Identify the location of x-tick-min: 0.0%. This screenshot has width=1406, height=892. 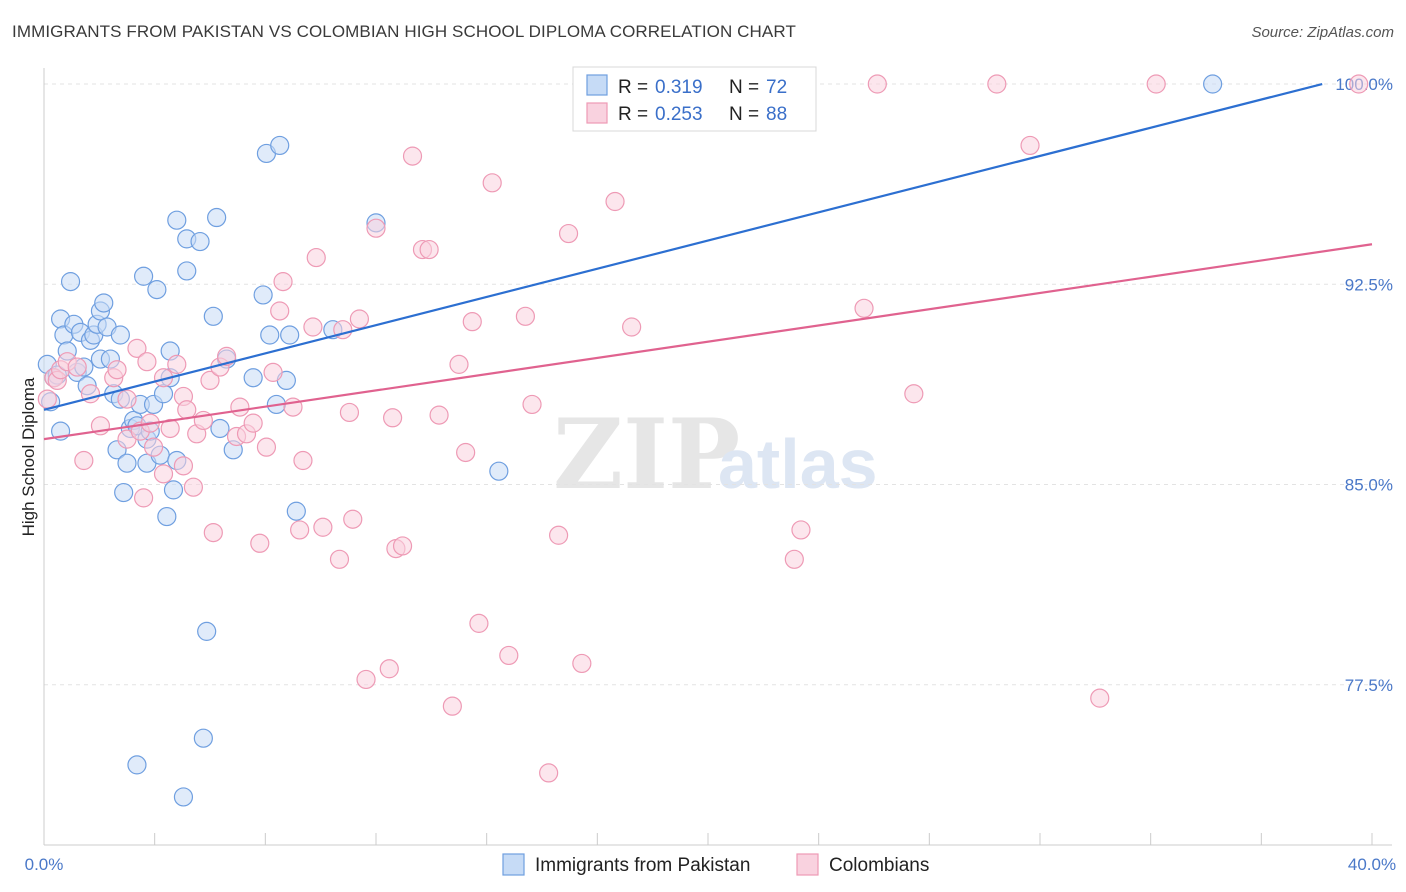
(44, 864).